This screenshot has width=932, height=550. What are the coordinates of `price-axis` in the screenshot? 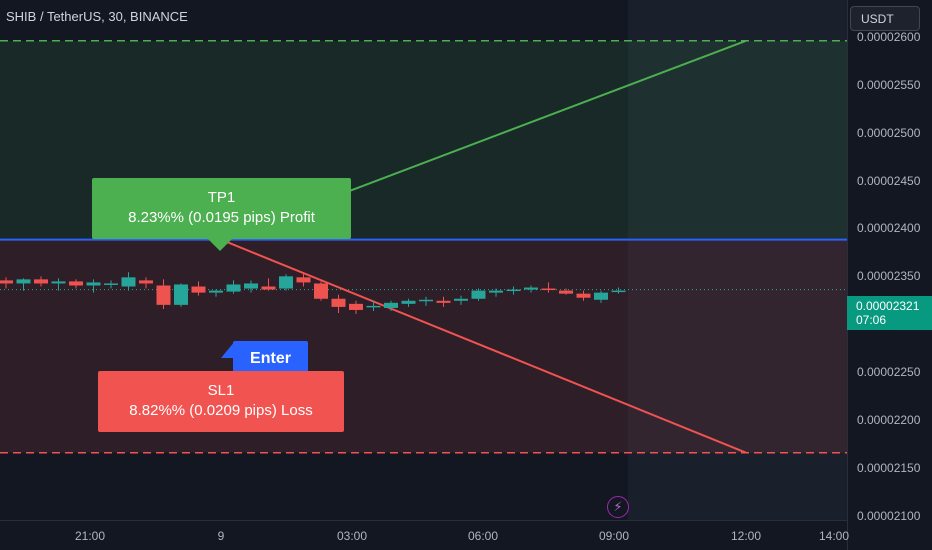 It's located at (889, 275).